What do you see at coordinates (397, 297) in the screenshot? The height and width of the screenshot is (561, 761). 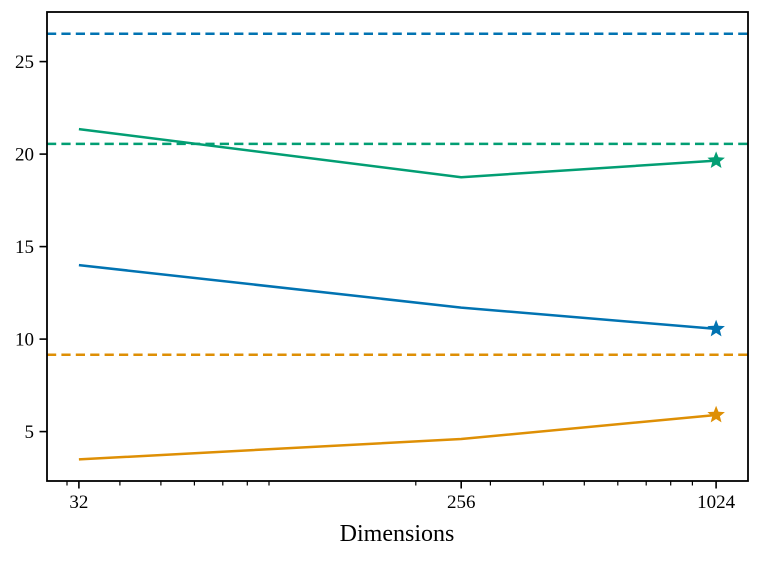 I see `series-blue-line` at bounding box center [397, 297].